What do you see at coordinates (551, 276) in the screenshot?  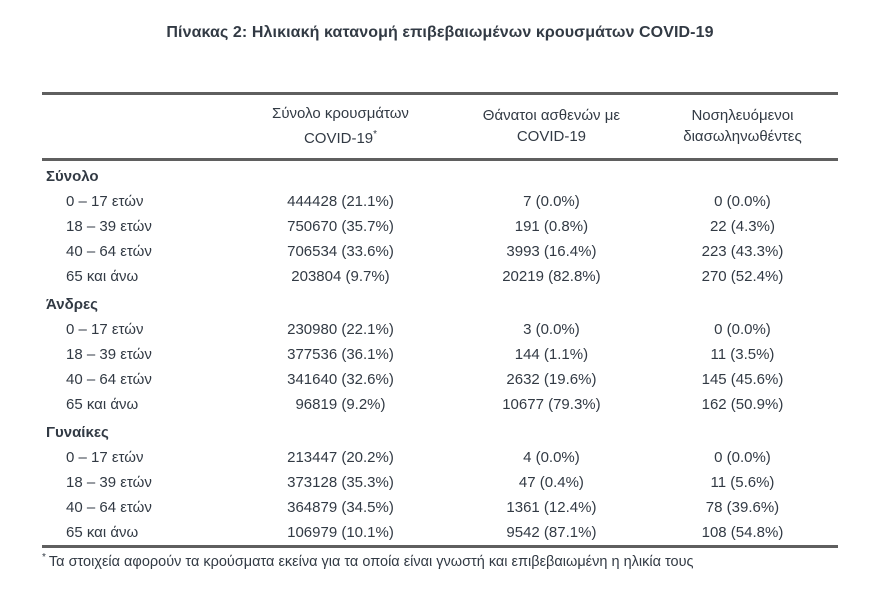 I see `deaths-cell: 20219 (82.8%)` at bounding box center [551, 276].